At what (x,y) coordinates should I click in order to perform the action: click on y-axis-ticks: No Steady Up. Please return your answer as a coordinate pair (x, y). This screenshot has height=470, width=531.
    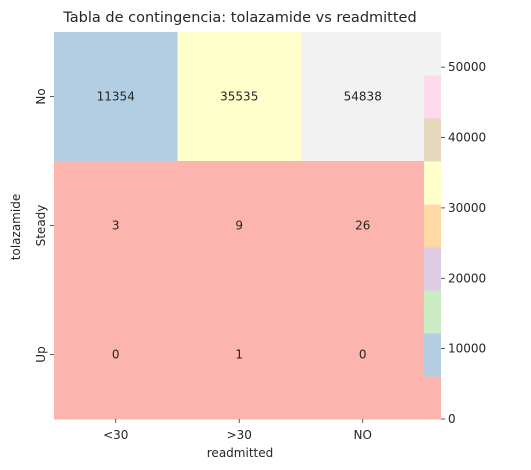
    Looking at the image, I should click on (44, 225).